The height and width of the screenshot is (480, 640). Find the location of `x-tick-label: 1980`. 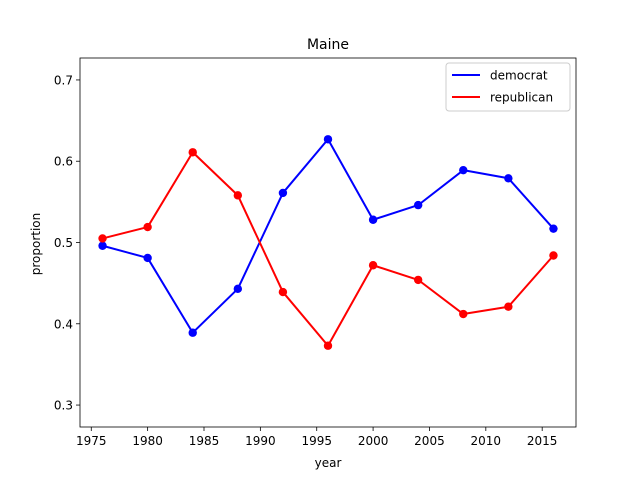

x-tick-label: 1980 is located at coordinates (147, 441).